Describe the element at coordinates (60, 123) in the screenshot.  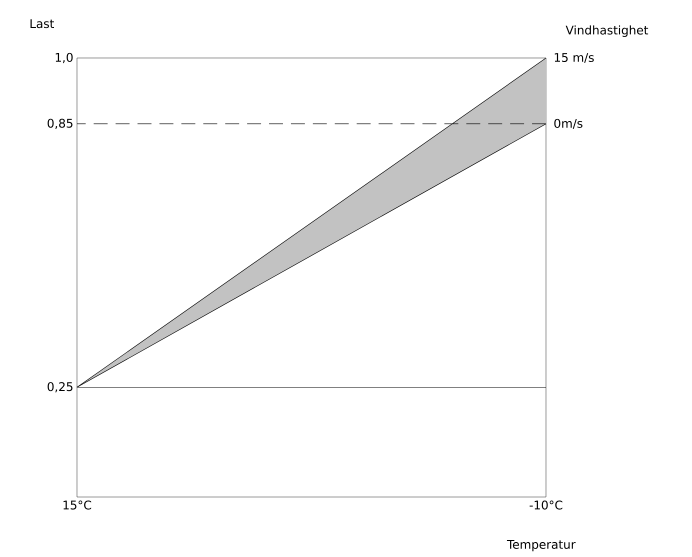
I see `y-tick-label: 0,85` at that location.